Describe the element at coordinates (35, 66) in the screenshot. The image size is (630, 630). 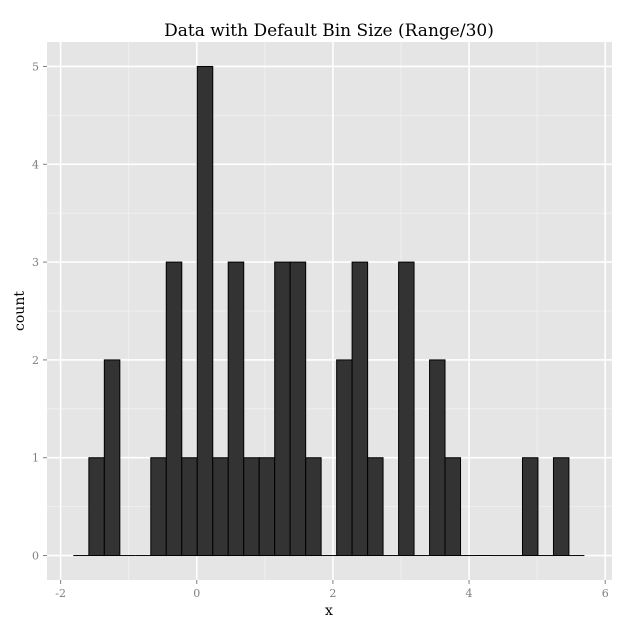
I see `y-tick-label: 5` at that location.